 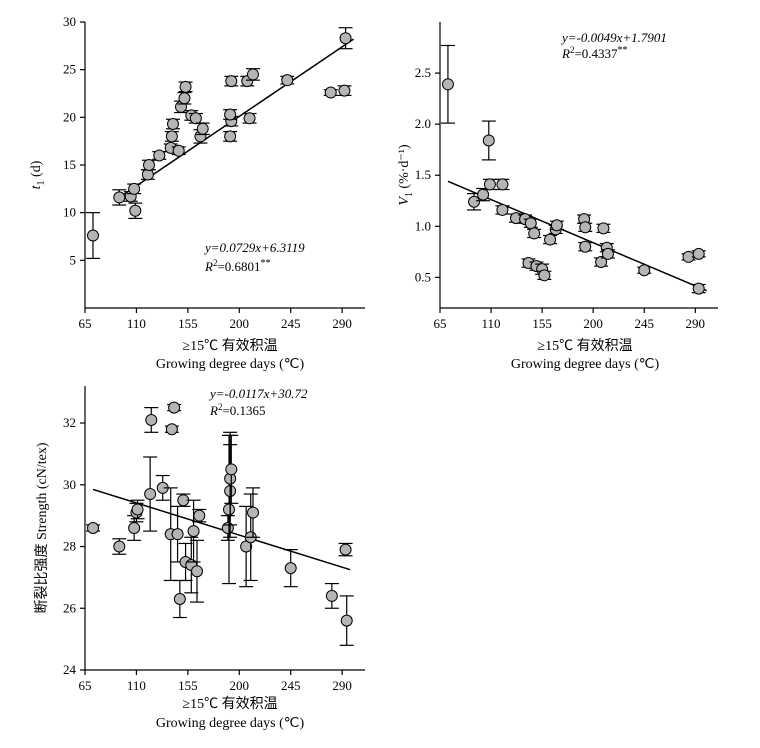 What do you see at coordinates (85, 323) in the screenshot?
I see `t1-x-tick-label: 65` at bounding box center [85, 323].